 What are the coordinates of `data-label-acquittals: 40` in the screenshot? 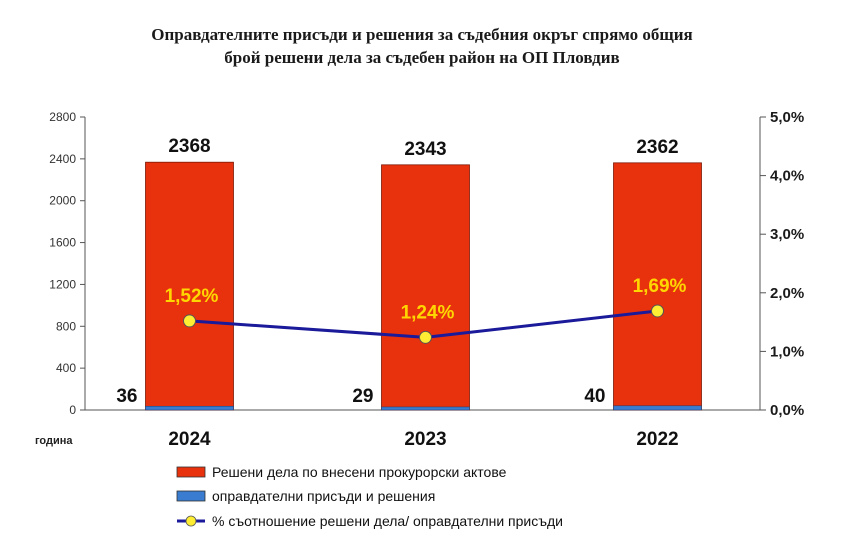 It's located at (594, 396).